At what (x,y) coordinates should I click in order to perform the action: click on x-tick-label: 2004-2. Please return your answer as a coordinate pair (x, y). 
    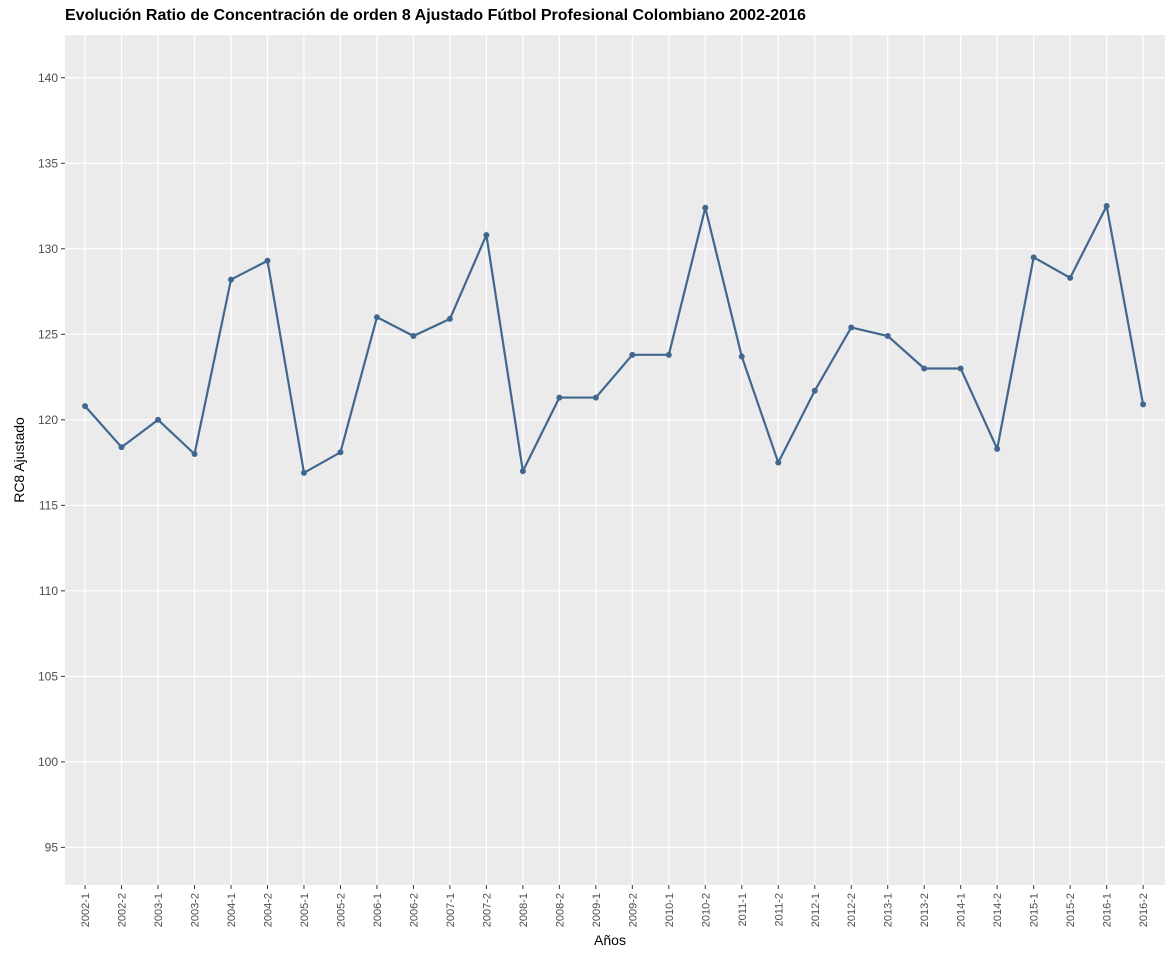
    Looking at the image, I should click on (268, 910).